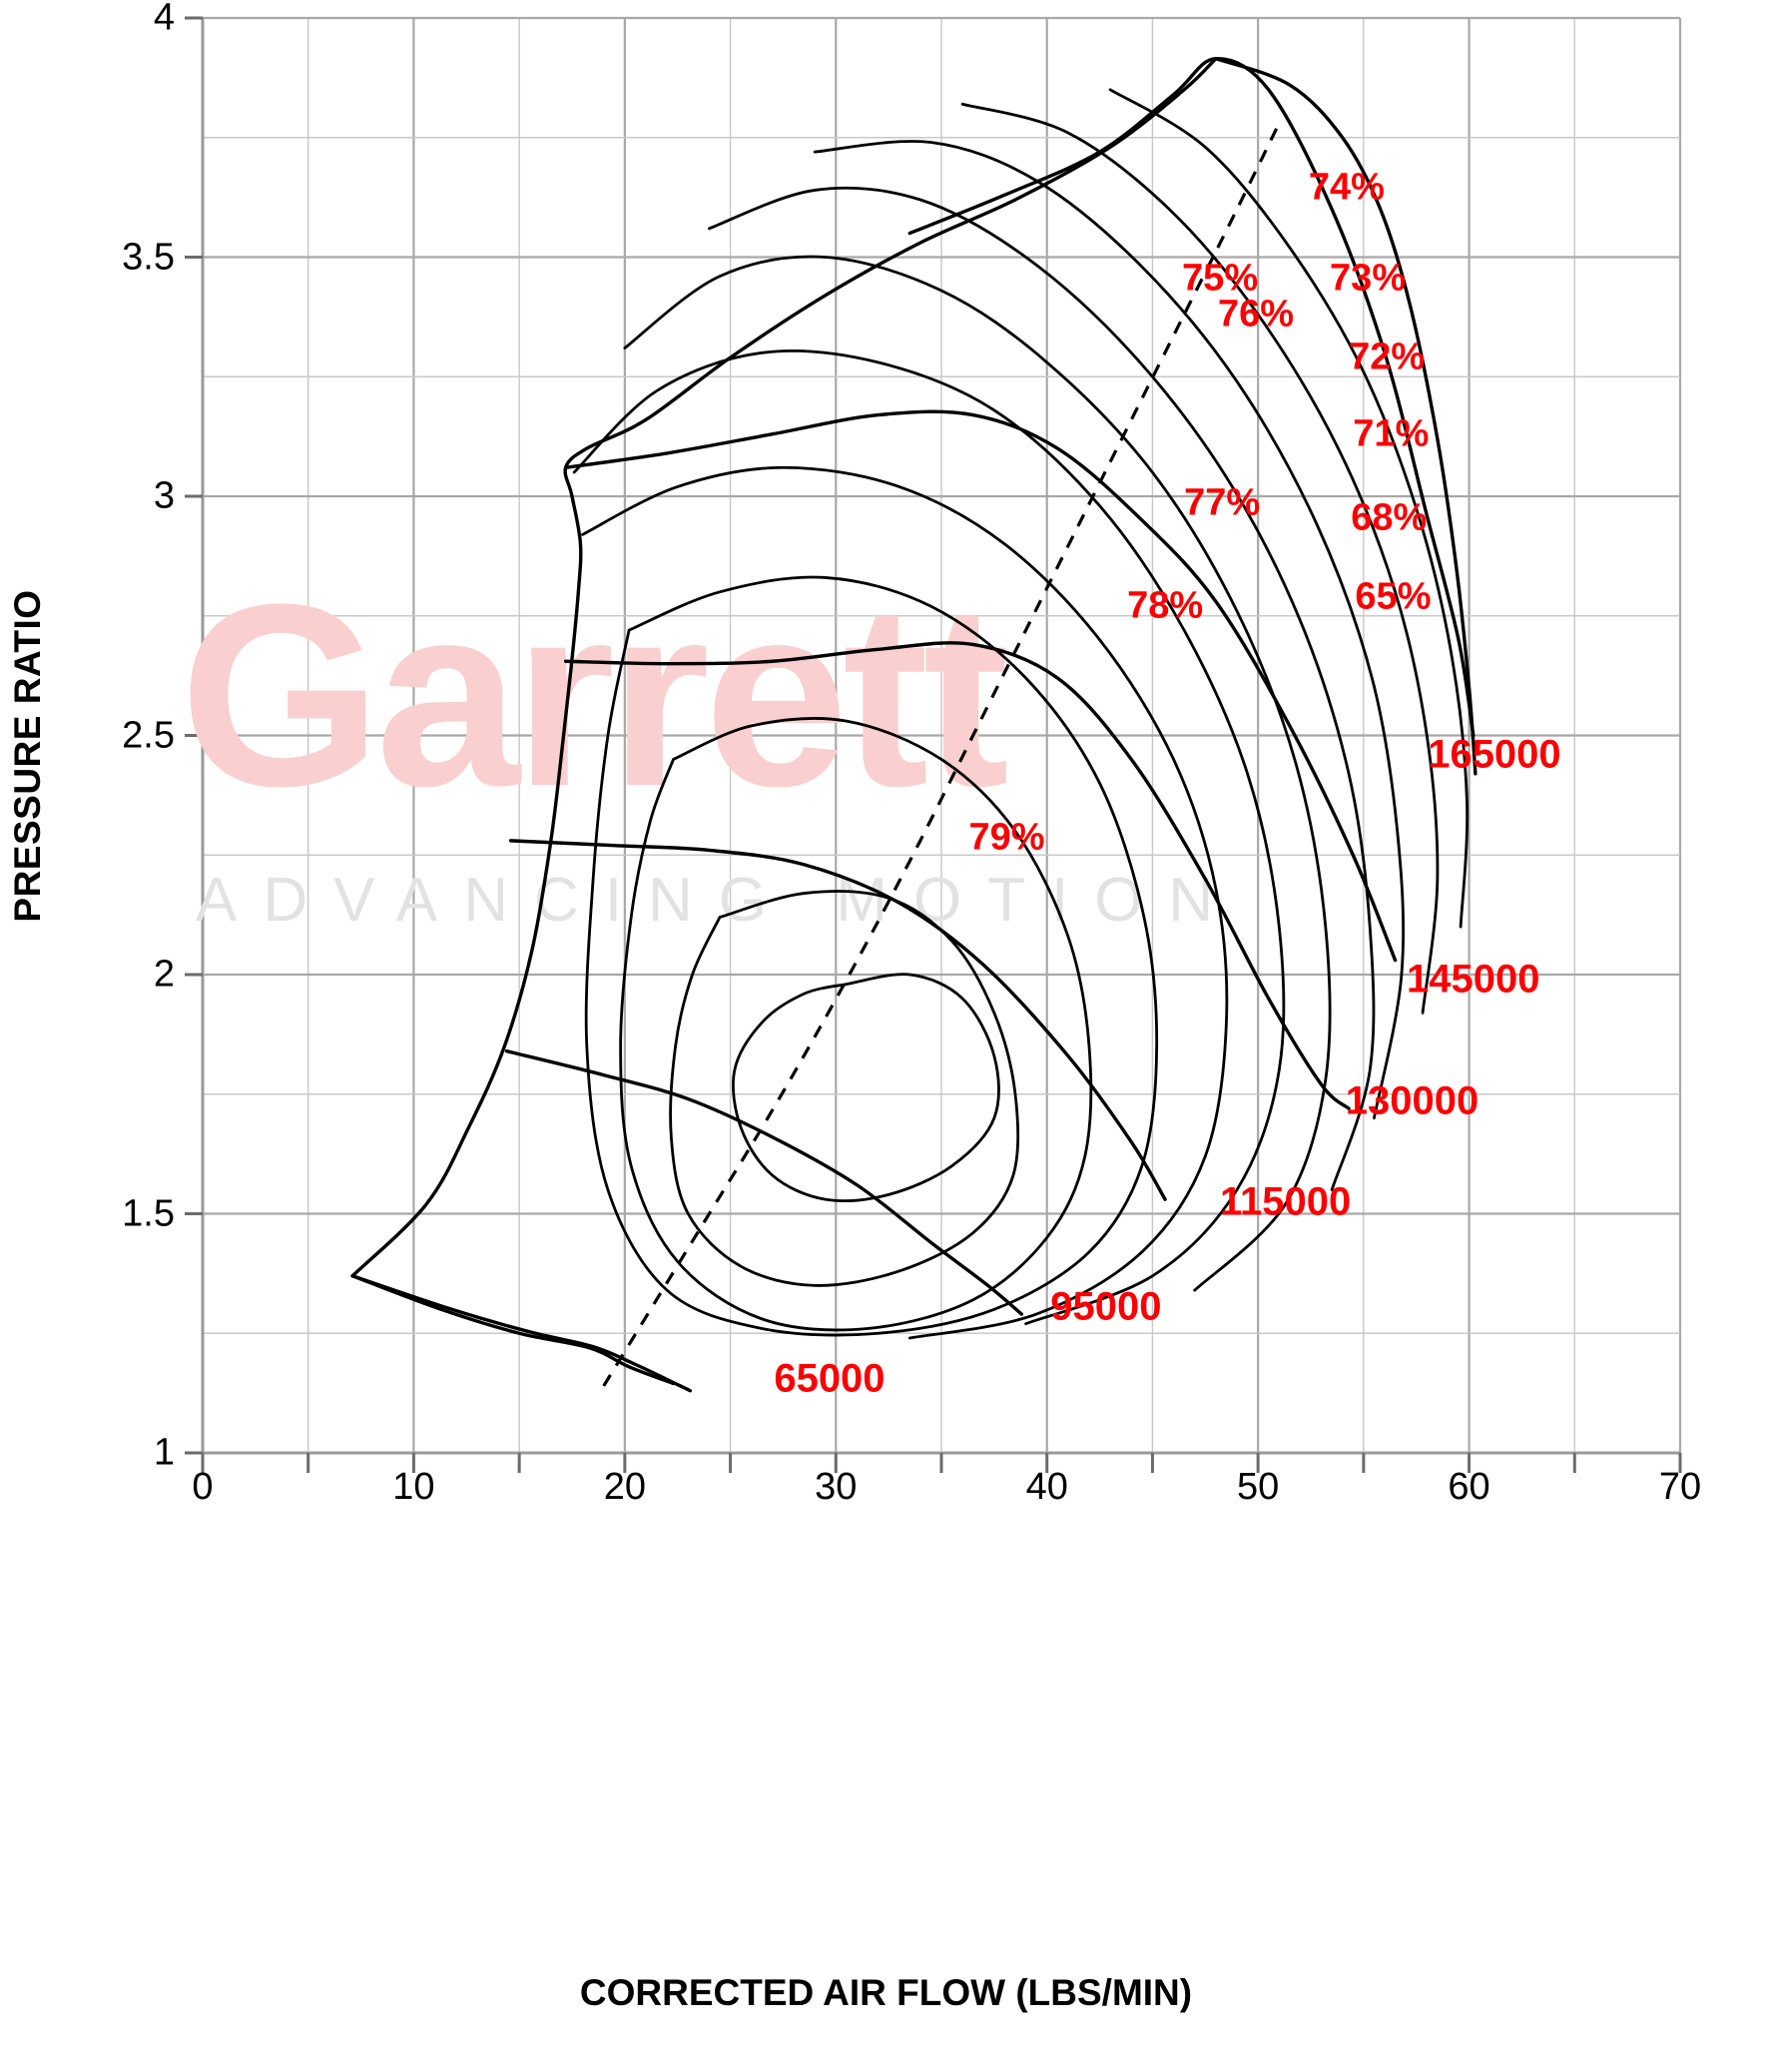 Image resolution: width=1772 pixels, height=2072 pixels. What do you see at coordinates (594, 696) in the screenshot?
I see `garrett-watermark: Garrett` at bounding box center [594, 696].